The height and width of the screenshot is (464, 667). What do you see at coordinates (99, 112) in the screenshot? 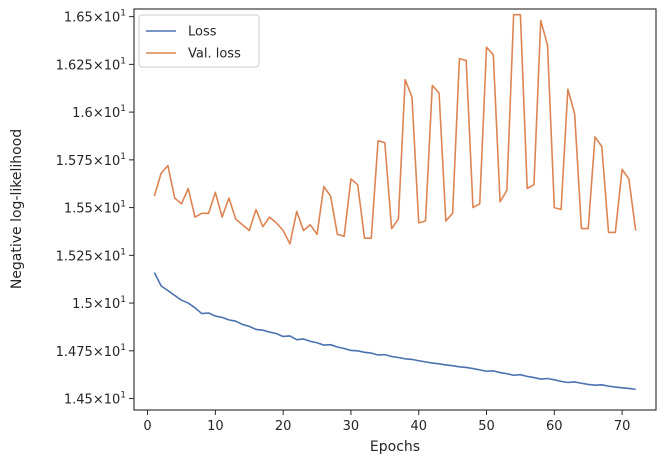
I see `y-tick-label: 1.6×10¹` at bounding box center [99, 112].